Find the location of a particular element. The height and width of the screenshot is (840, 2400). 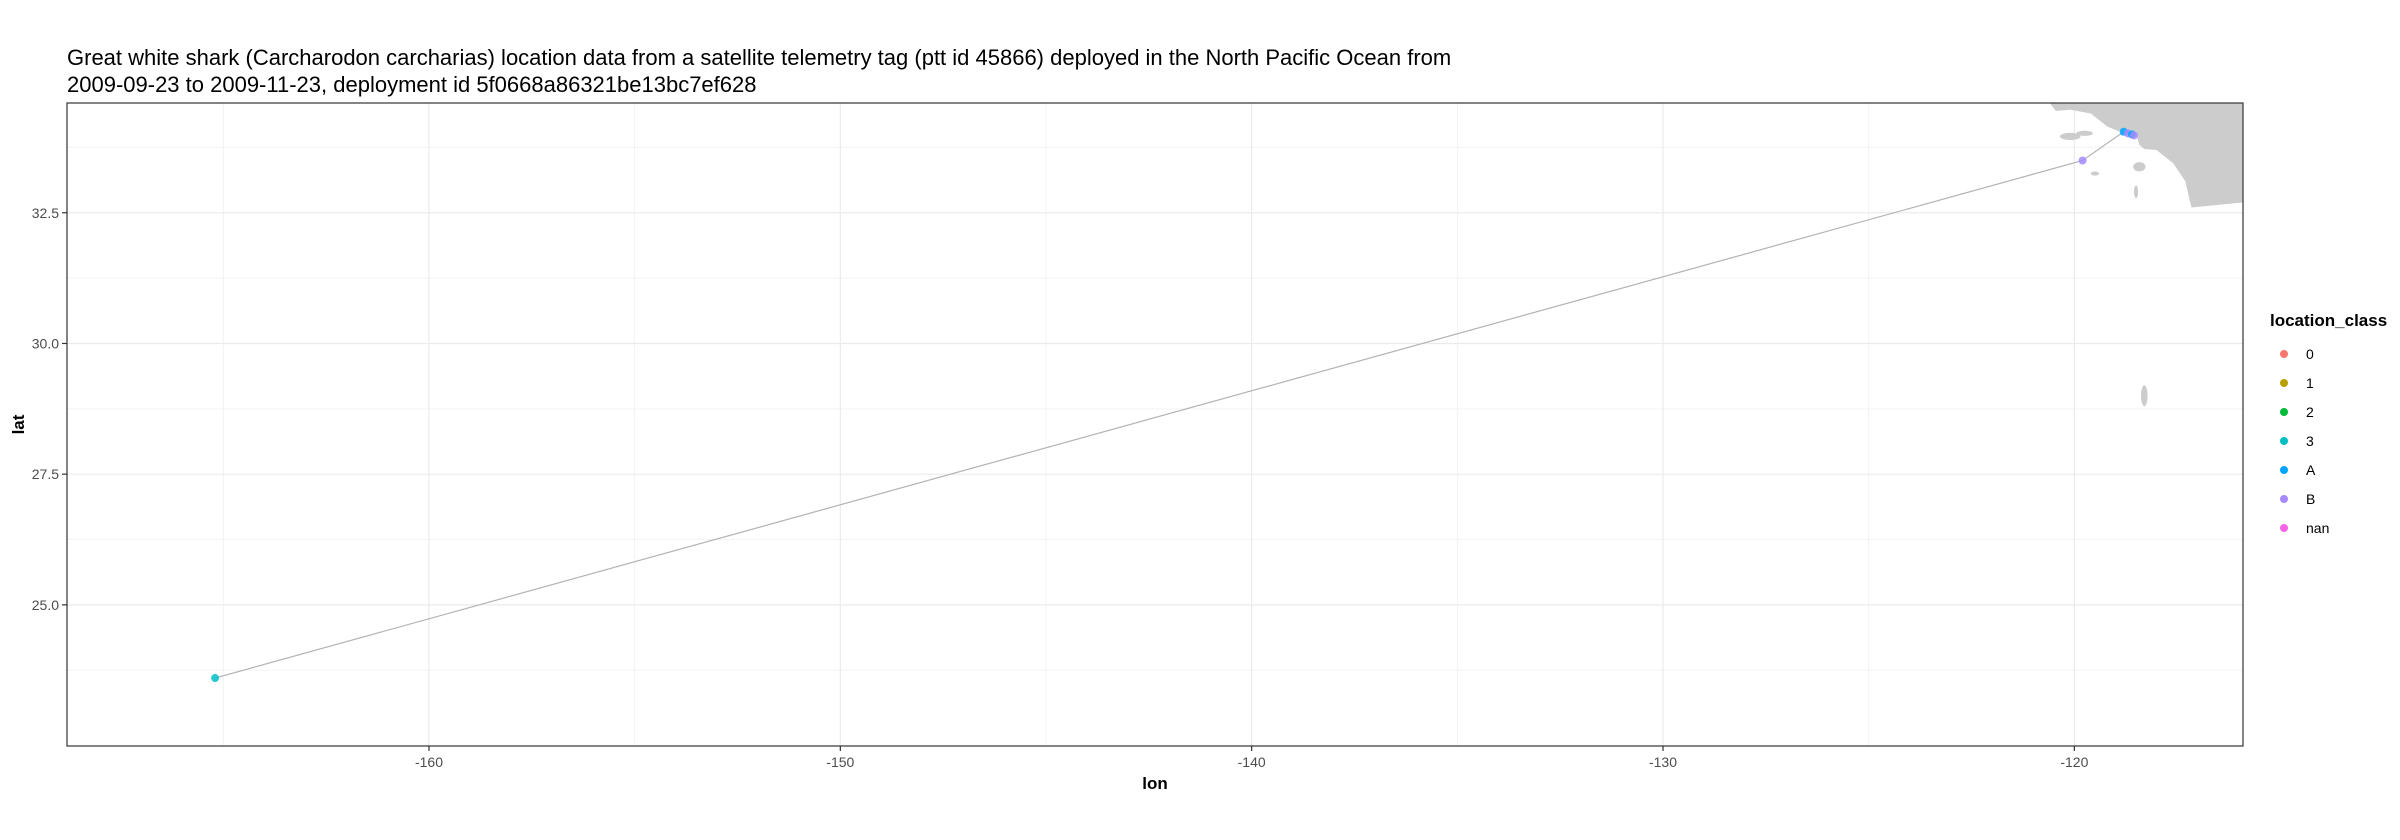

legend-label: 1 is located at coordinates (2310, 383).